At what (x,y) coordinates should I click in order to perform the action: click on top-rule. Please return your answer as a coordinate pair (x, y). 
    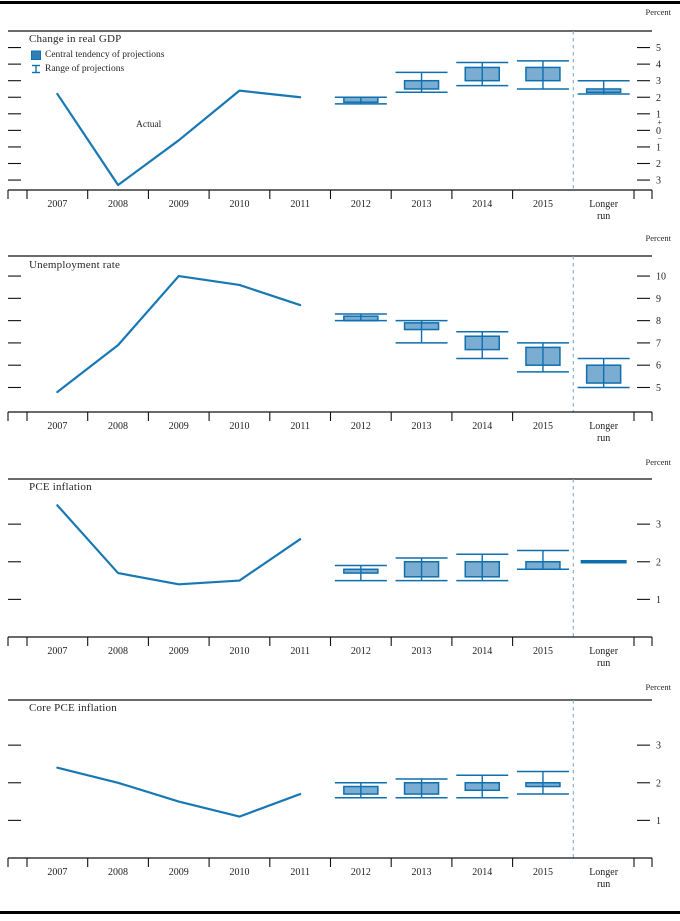
    Looking at the image, I should click on (340, 2).